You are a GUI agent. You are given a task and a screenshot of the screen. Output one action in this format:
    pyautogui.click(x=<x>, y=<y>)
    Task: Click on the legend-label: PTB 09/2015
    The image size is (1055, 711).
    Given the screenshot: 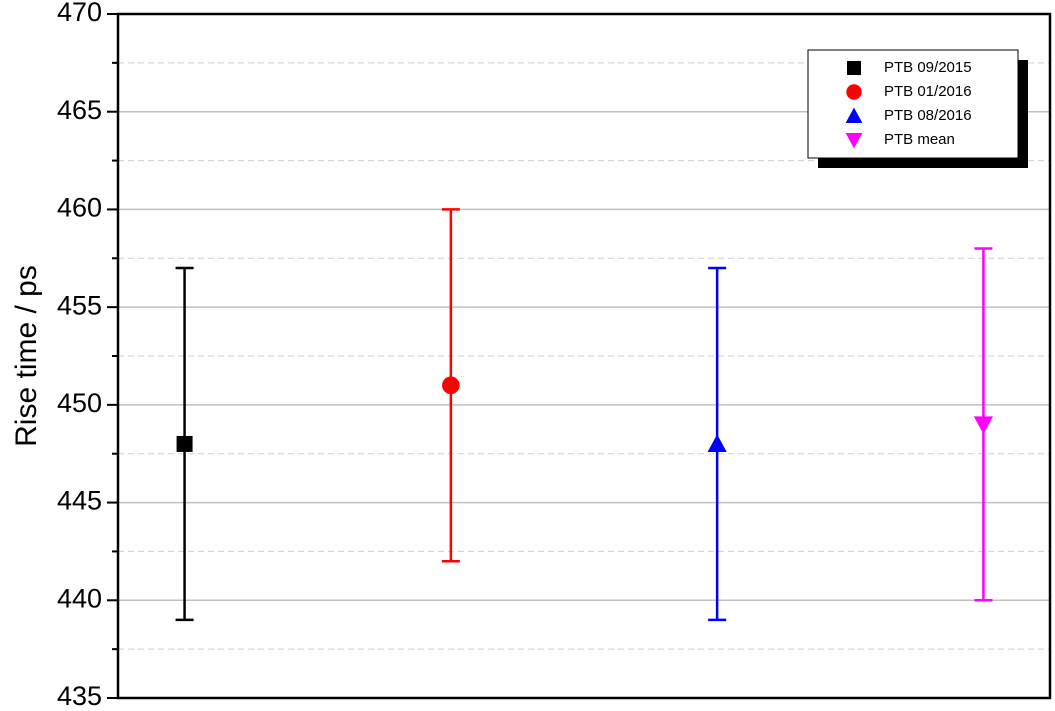 What is the action you would take?
    pyautogui.click(x=928, y=67)
    